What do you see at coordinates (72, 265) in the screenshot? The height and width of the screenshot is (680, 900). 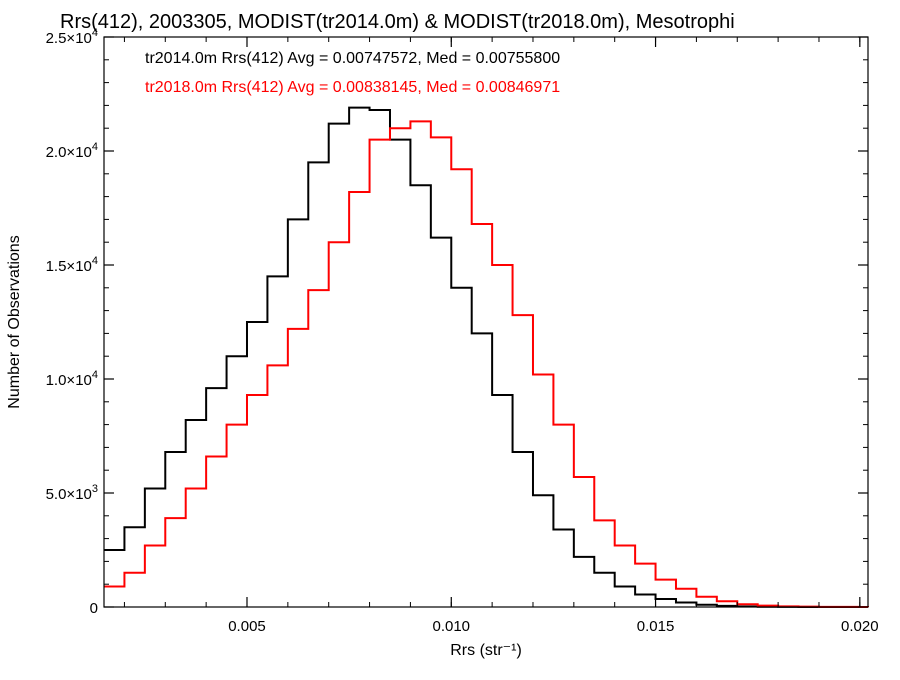 I see `y-tick-label: 1.5×10⁴` at bounding box center [72, 265].